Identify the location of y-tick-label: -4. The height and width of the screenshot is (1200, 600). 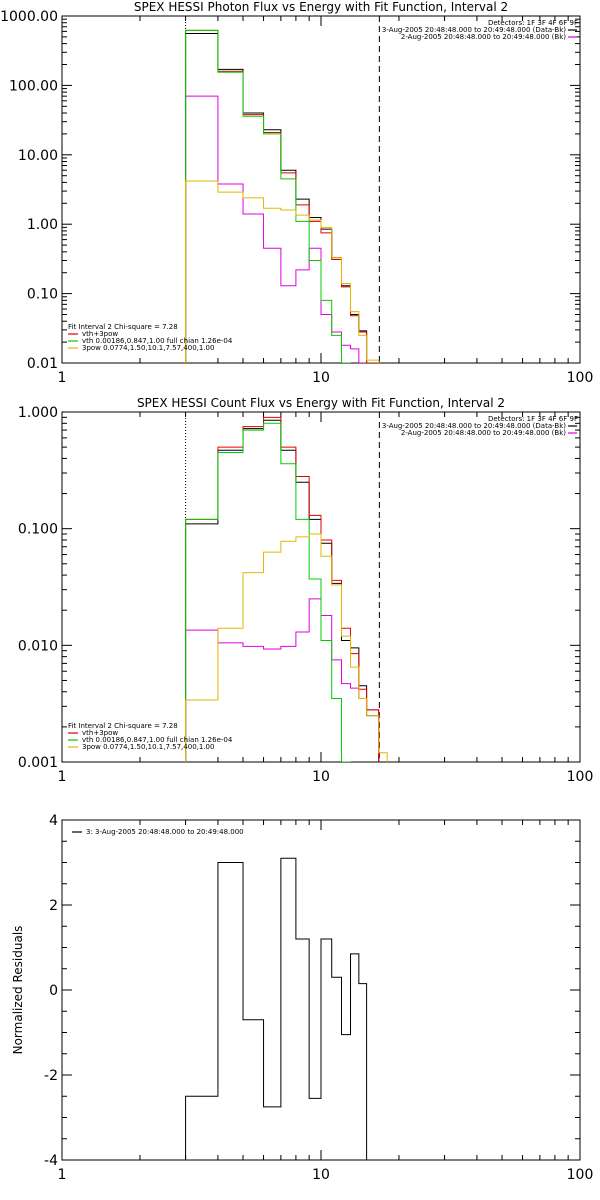
(51, 1161).